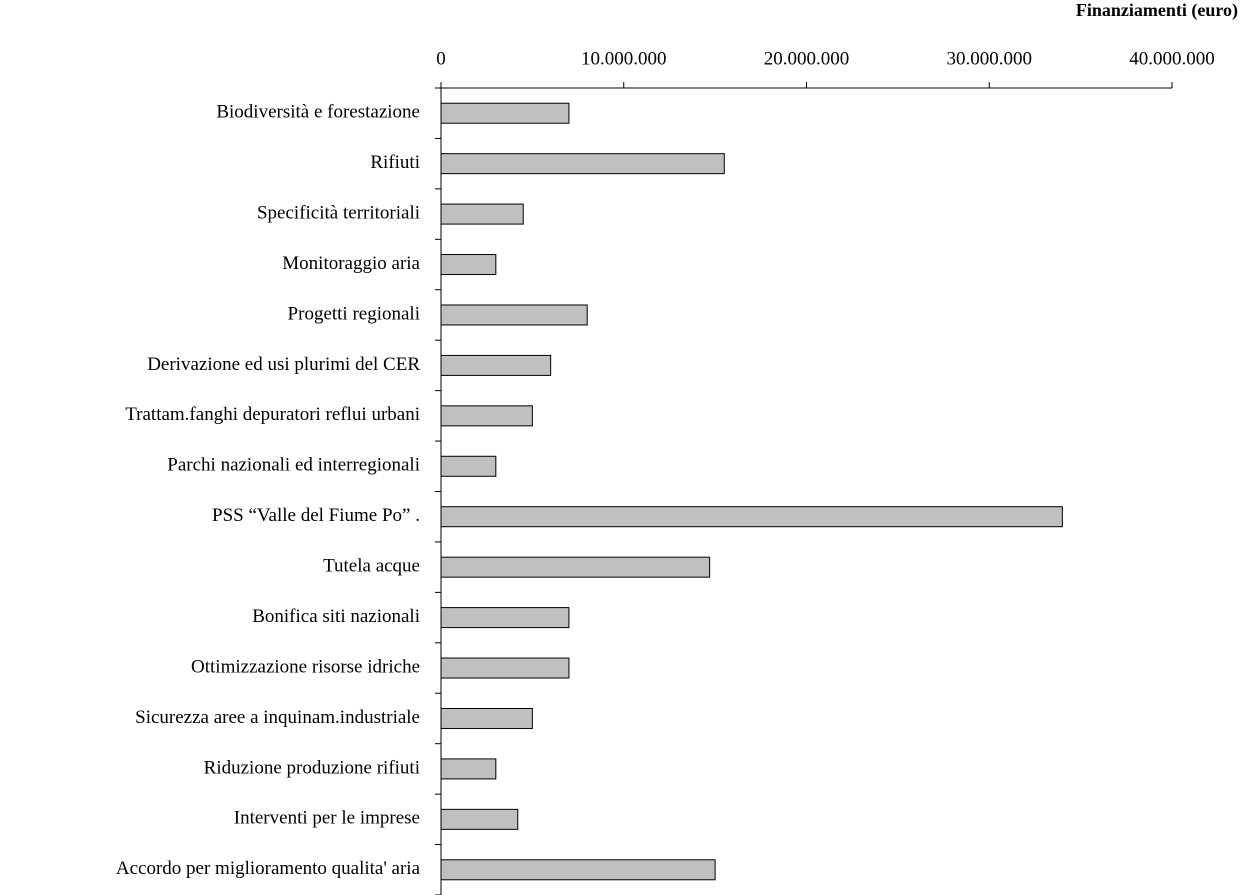 The width and height of the screenshot is (1247, 895). Describe the element at coordinates (351, 263) in the screenshot. I see `y-tick-label: Monitoraggio aria` at that location.